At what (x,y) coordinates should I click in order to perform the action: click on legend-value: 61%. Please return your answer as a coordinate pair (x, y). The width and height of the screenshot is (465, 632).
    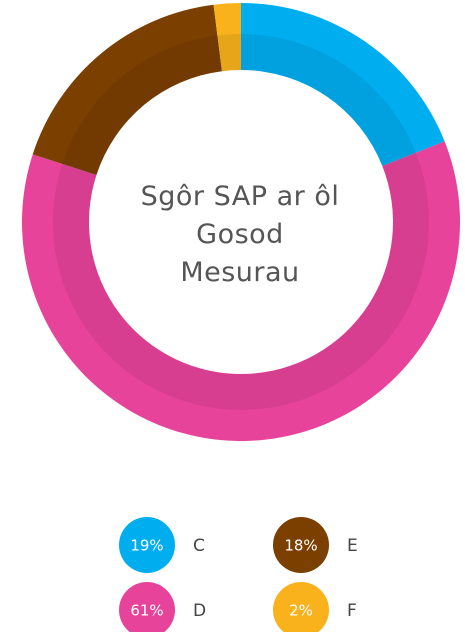
    Looking at the image, I should click on (146, 611).